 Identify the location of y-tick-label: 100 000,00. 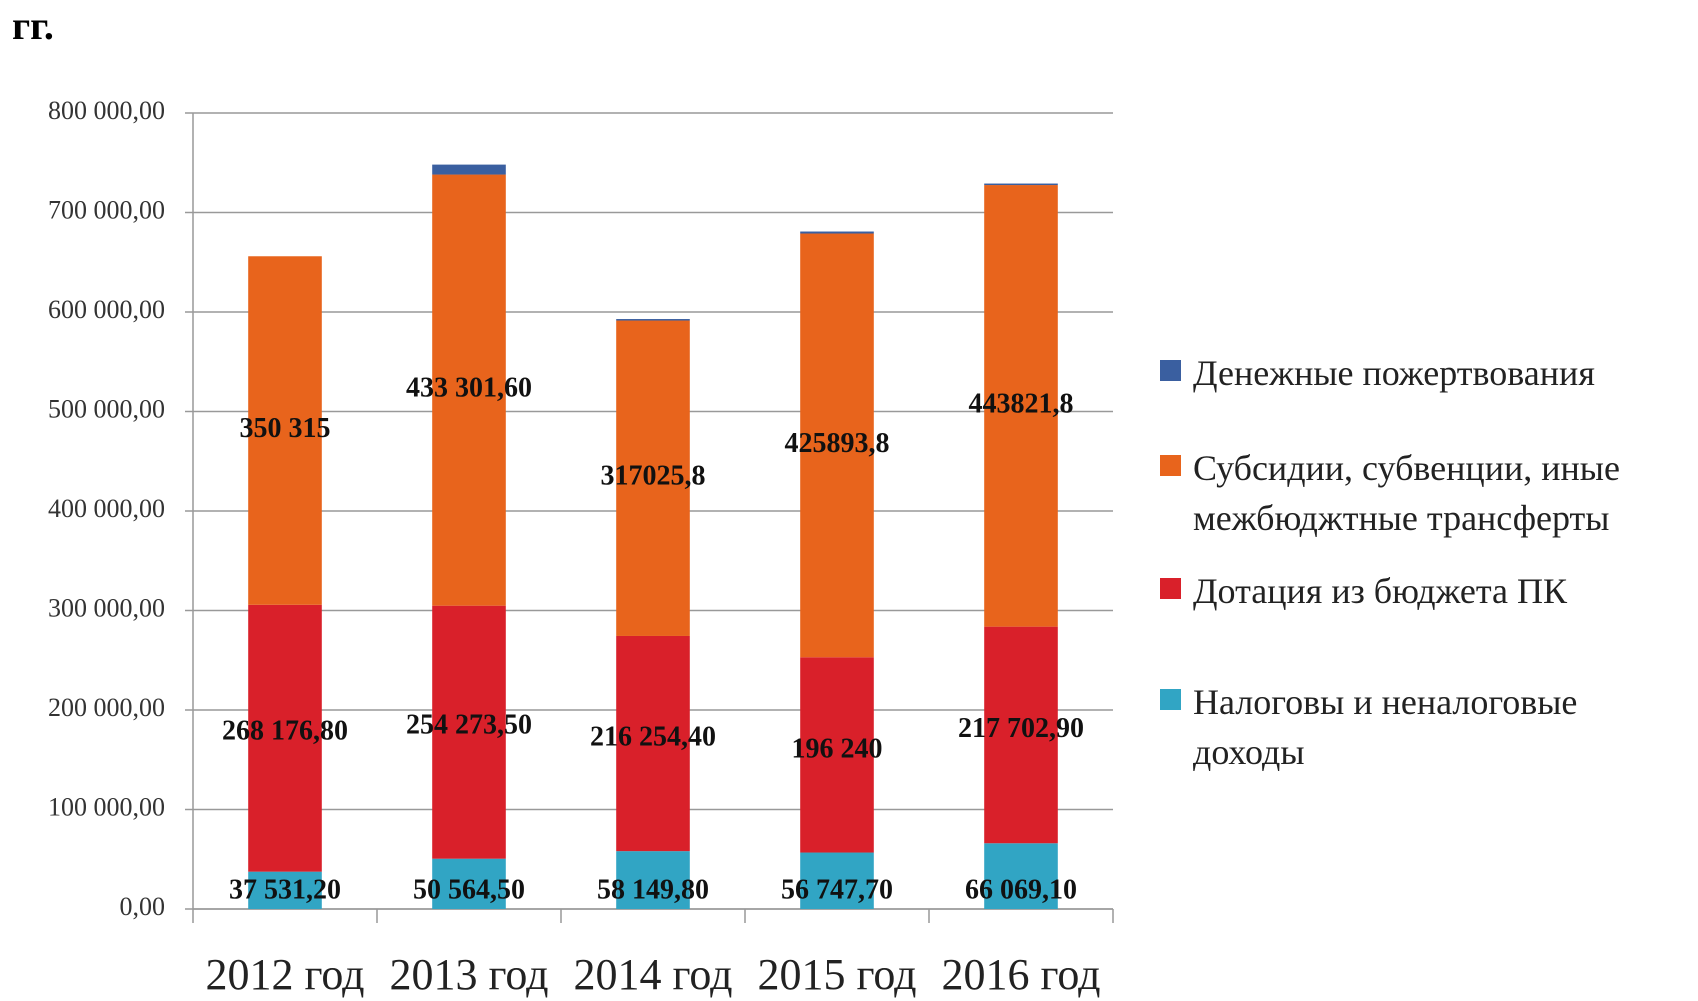
(106, 806).